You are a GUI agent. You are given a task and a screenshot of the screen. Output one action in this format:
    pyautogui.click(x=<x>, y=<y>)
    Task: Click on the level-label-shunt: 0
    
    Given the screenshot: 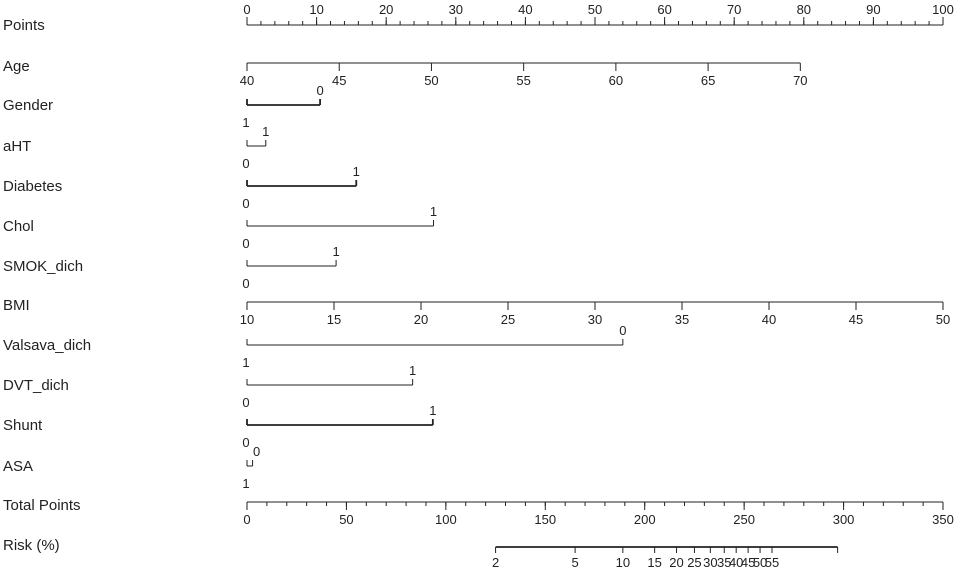 What is the action you would take?
    pyautogui.click(x=245, y=442)
    